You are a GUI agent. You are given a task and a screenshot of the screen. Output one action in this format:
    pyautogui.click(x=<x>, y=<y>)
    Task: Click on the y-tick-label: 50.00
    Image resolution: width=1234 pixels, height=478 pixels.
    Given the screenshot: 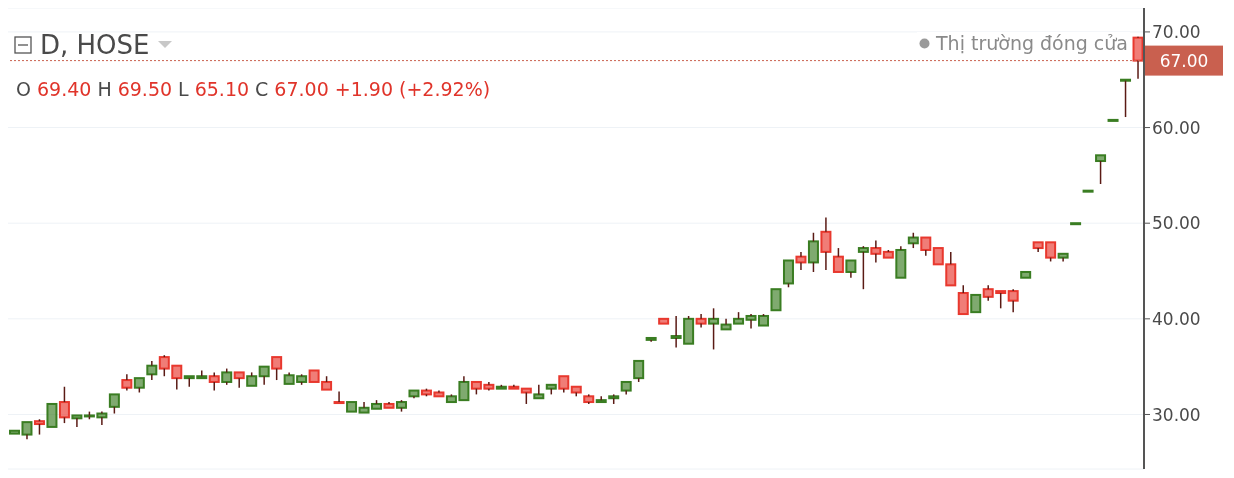 What is the action you would take?
    pyautogui.click(x=1176, y=223)
    